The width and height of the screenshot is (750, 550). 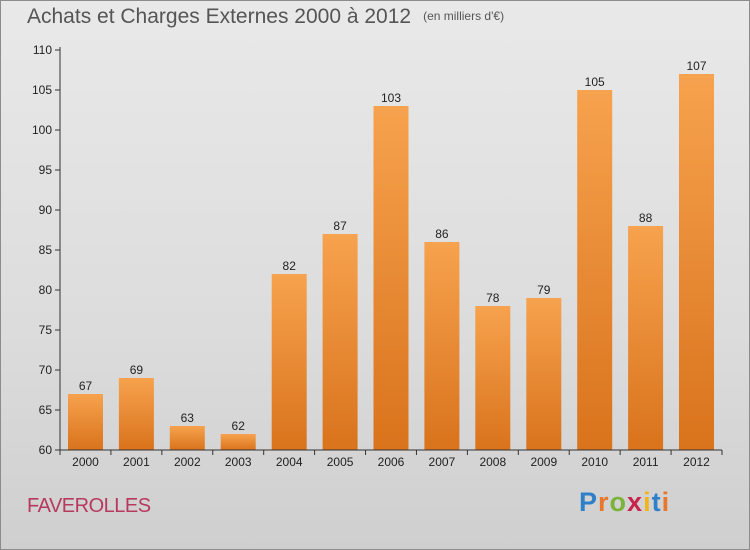 I want to click on y-tick-label-75: 75, so click(x=46, y=330).